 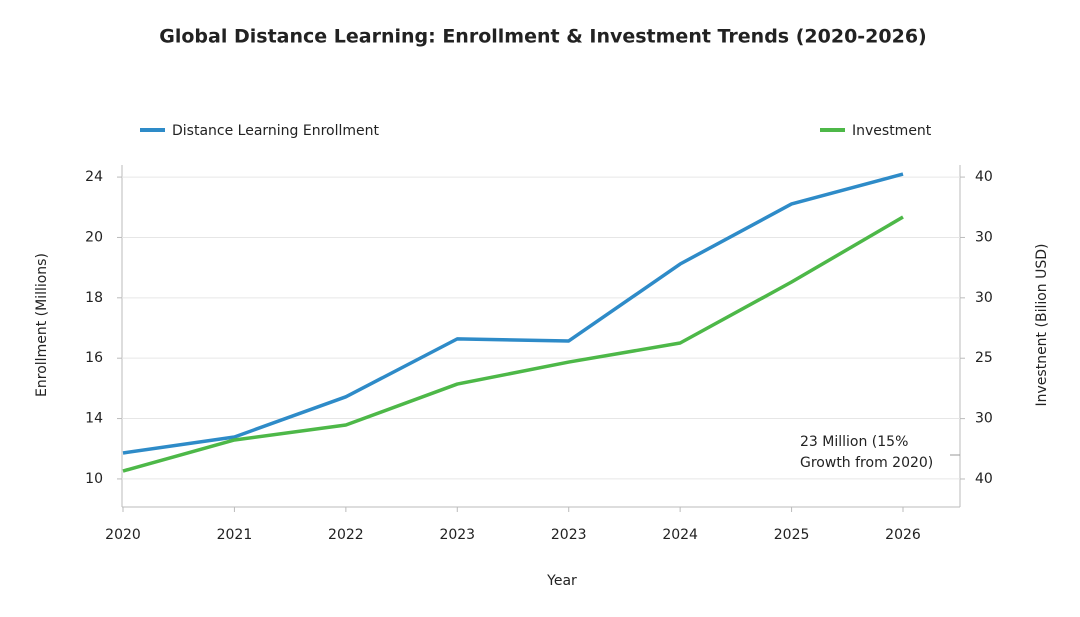 I want to click on y-tick-label: 16, so click(x=94, y=358).